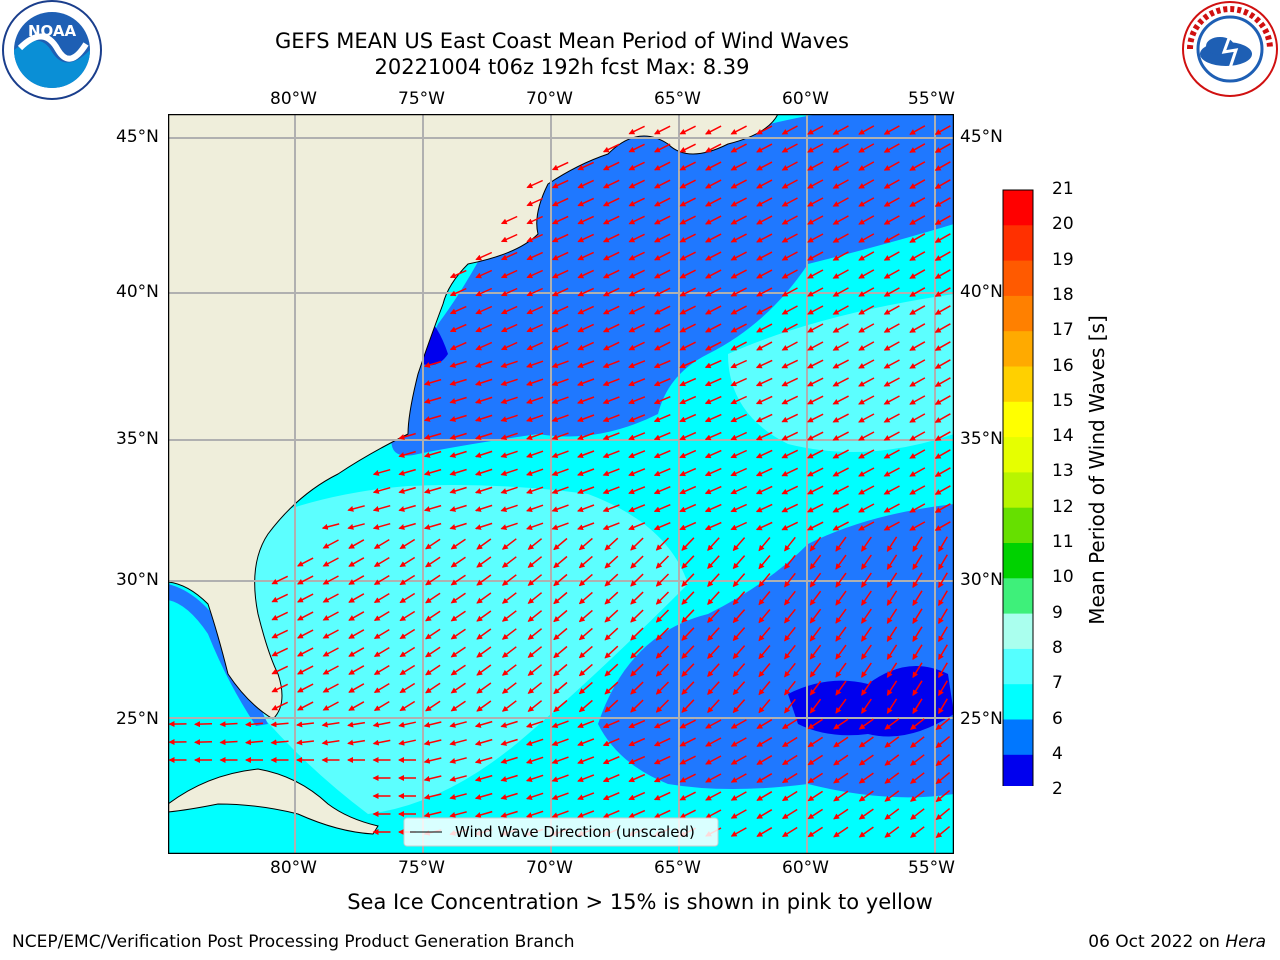 The height and width of the screenshot is (960, 1280). Describe the element at coordinates (1177, 942) in the screenshot. I see `generation-date: 06 Oct 2022 on Hera` at that location.